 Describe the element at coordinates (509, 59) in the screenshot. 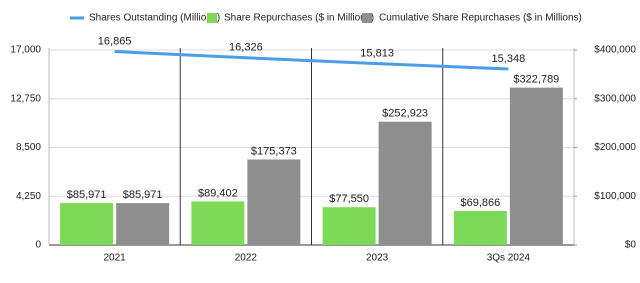

I see `line-value-label: 15,348` at that location.